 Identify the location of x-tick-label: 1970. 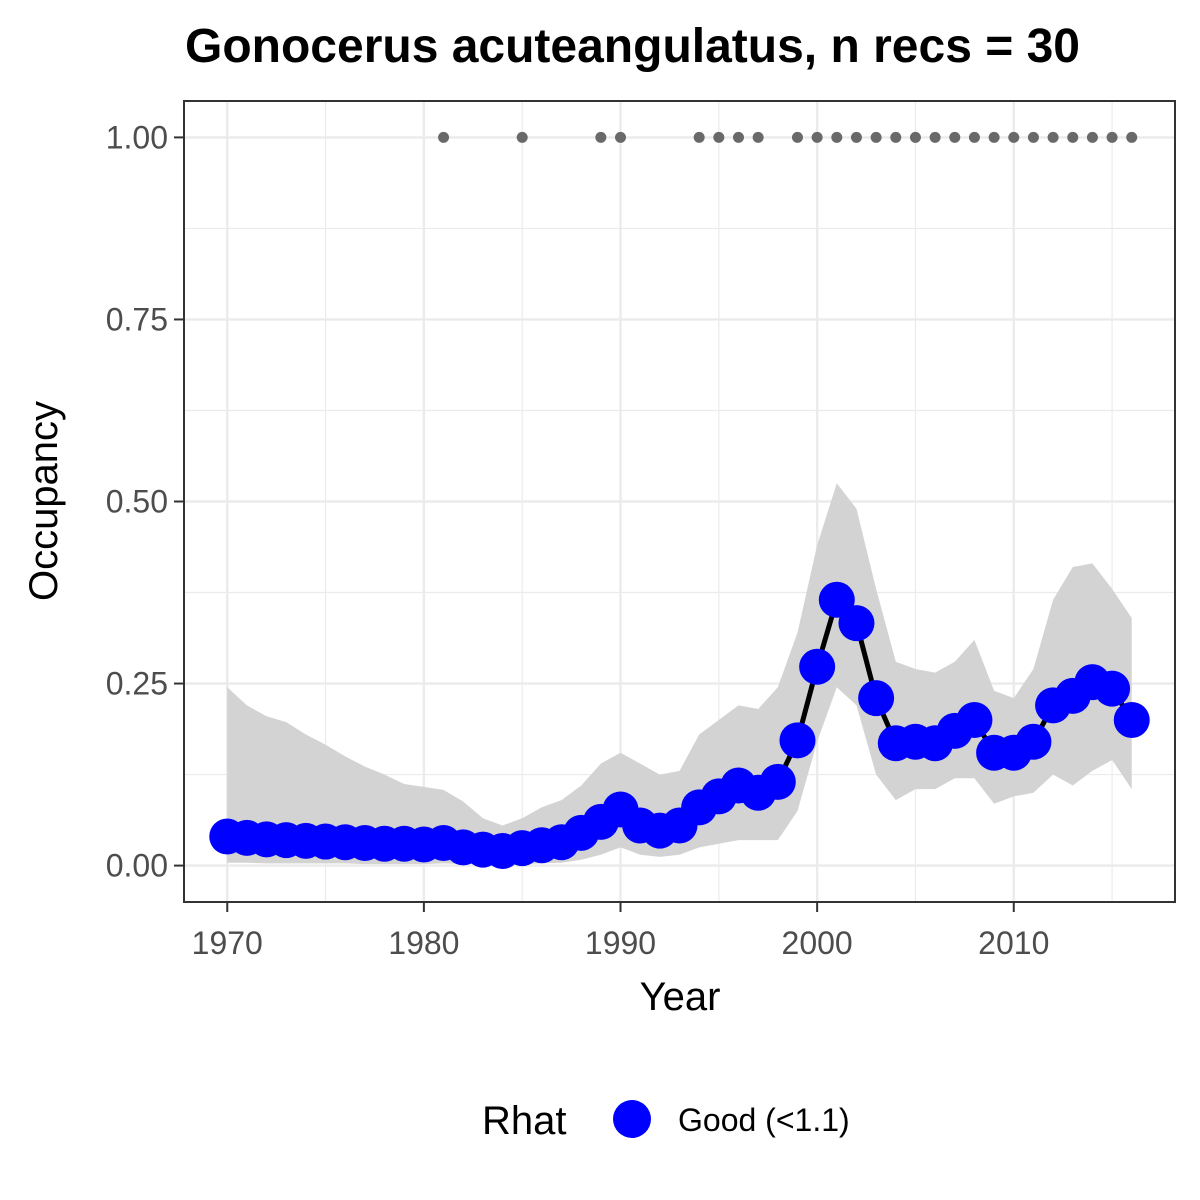
(227, 943).